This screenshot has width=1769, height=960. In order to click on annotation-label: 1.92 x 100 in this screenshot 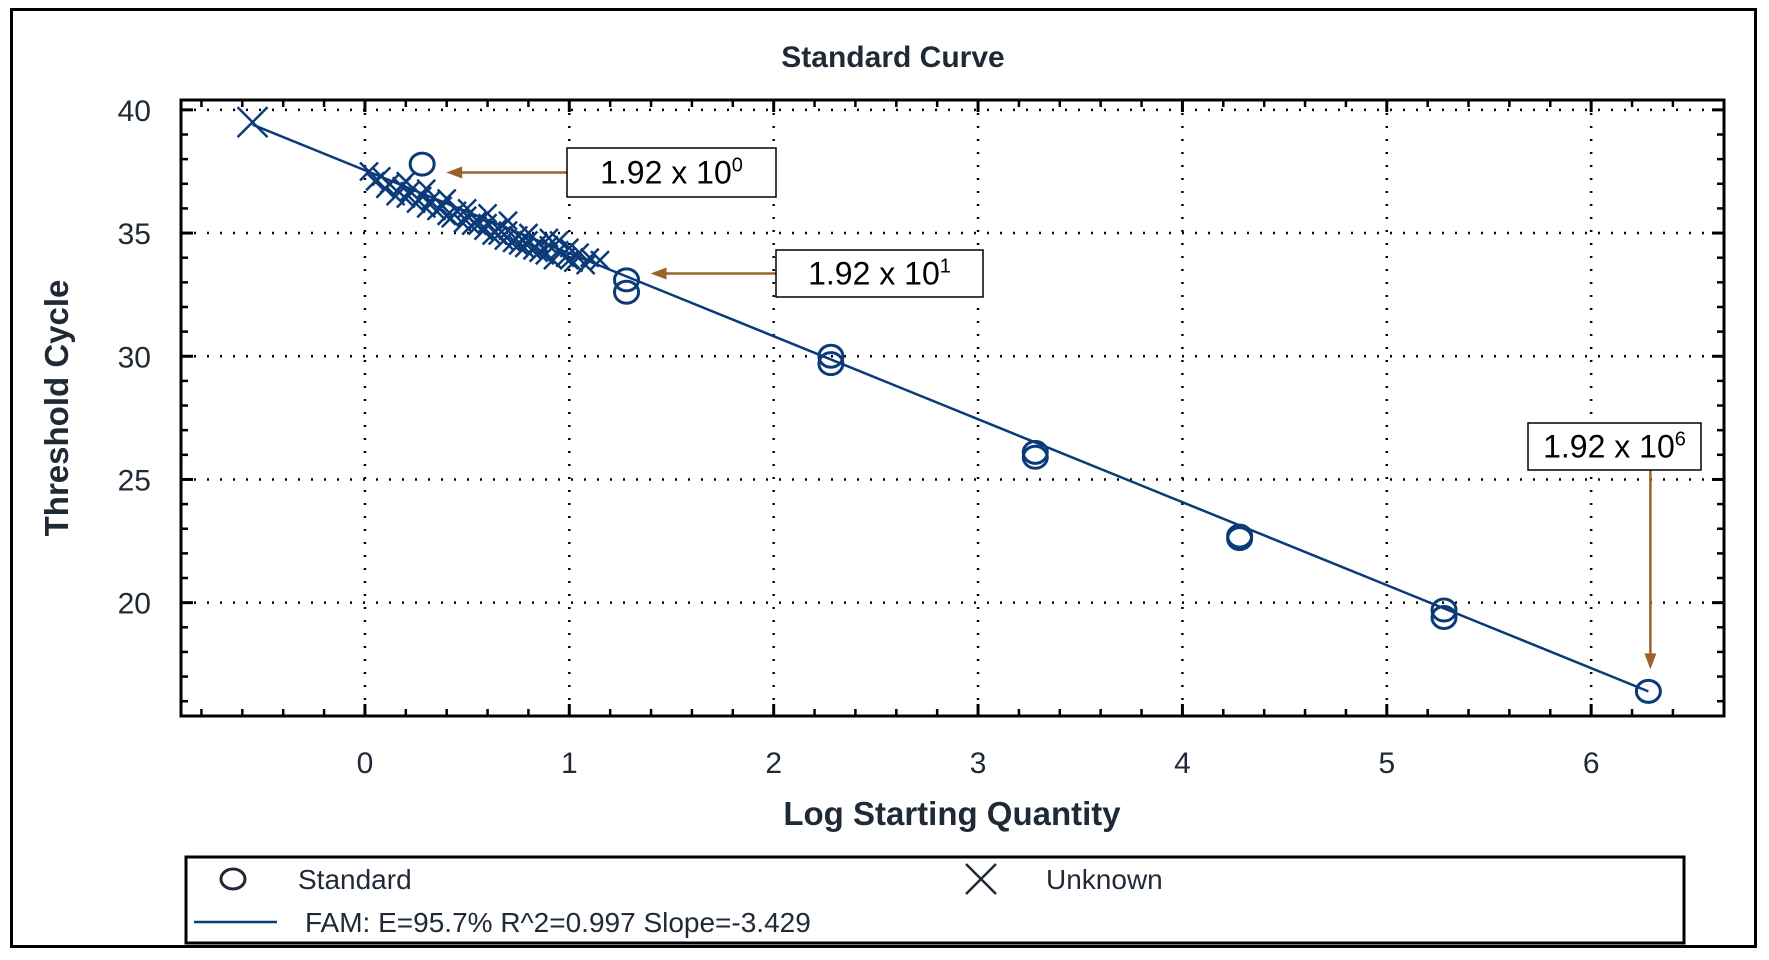, I will do `click(671, 173)`.